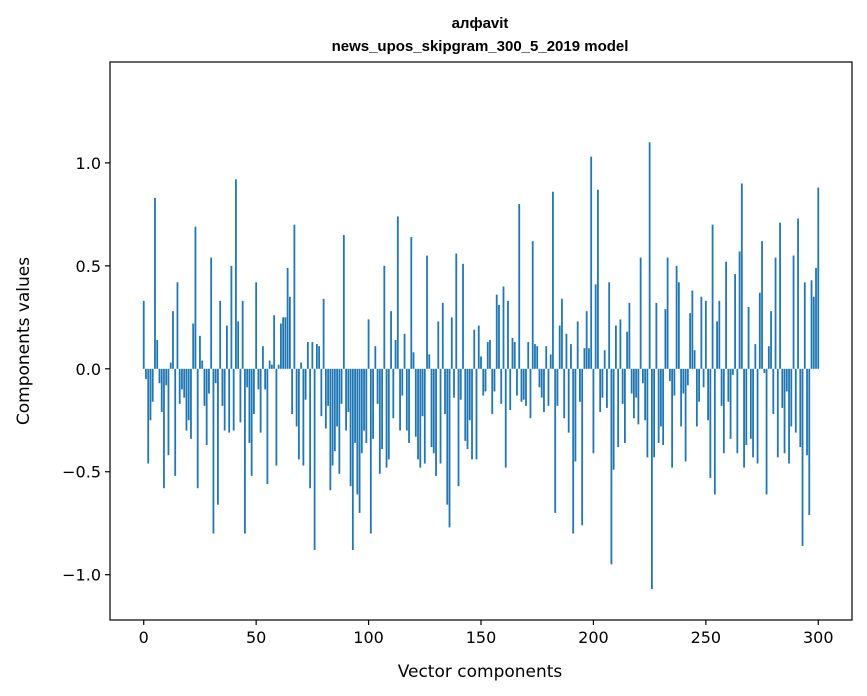  I want to click on y-tick-label: 1.0, so click(88, 163).